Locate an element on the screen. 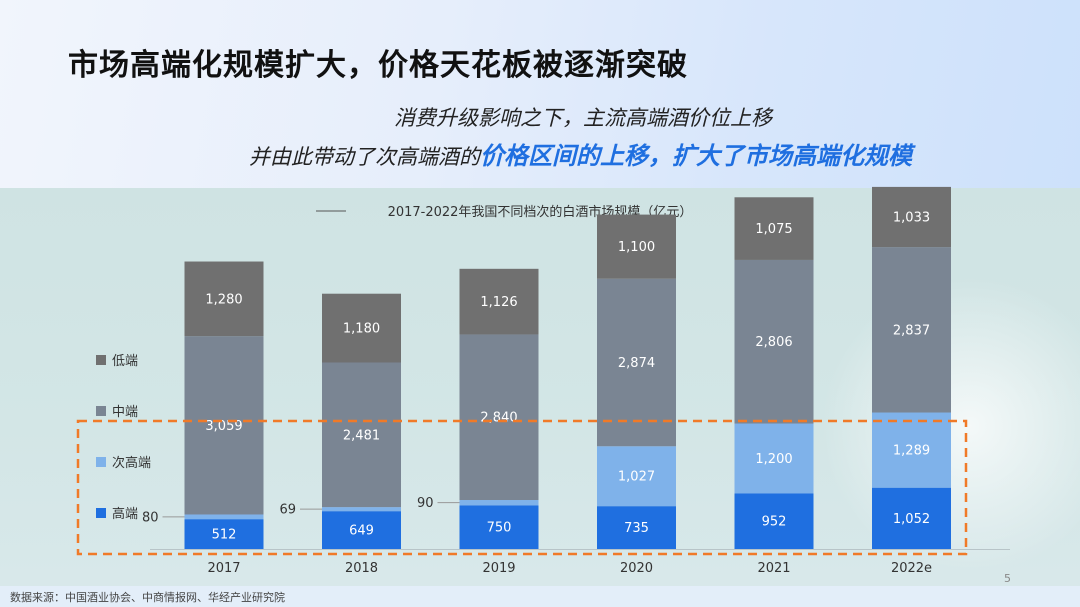  bar-mid-2022e is located at coordinates (911, 330).